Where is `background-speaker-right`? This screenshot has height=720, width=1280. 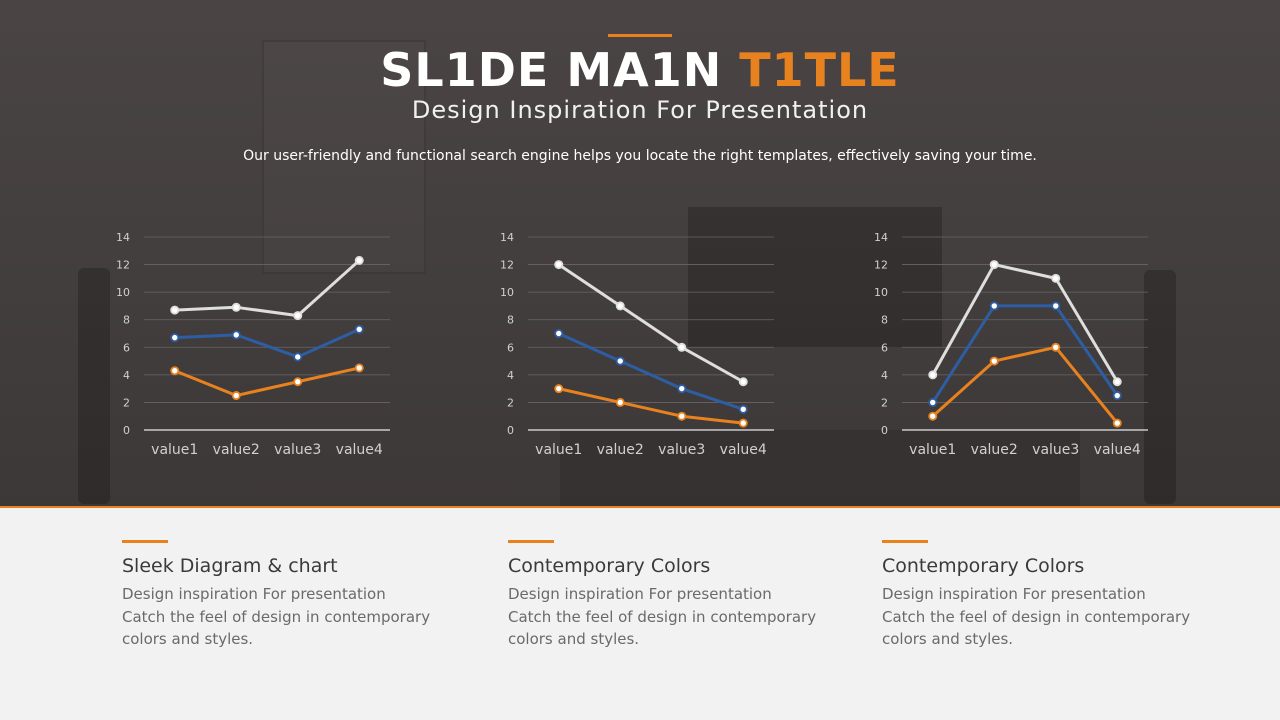 background-speaker-right is located at coordinates (1160, 387).